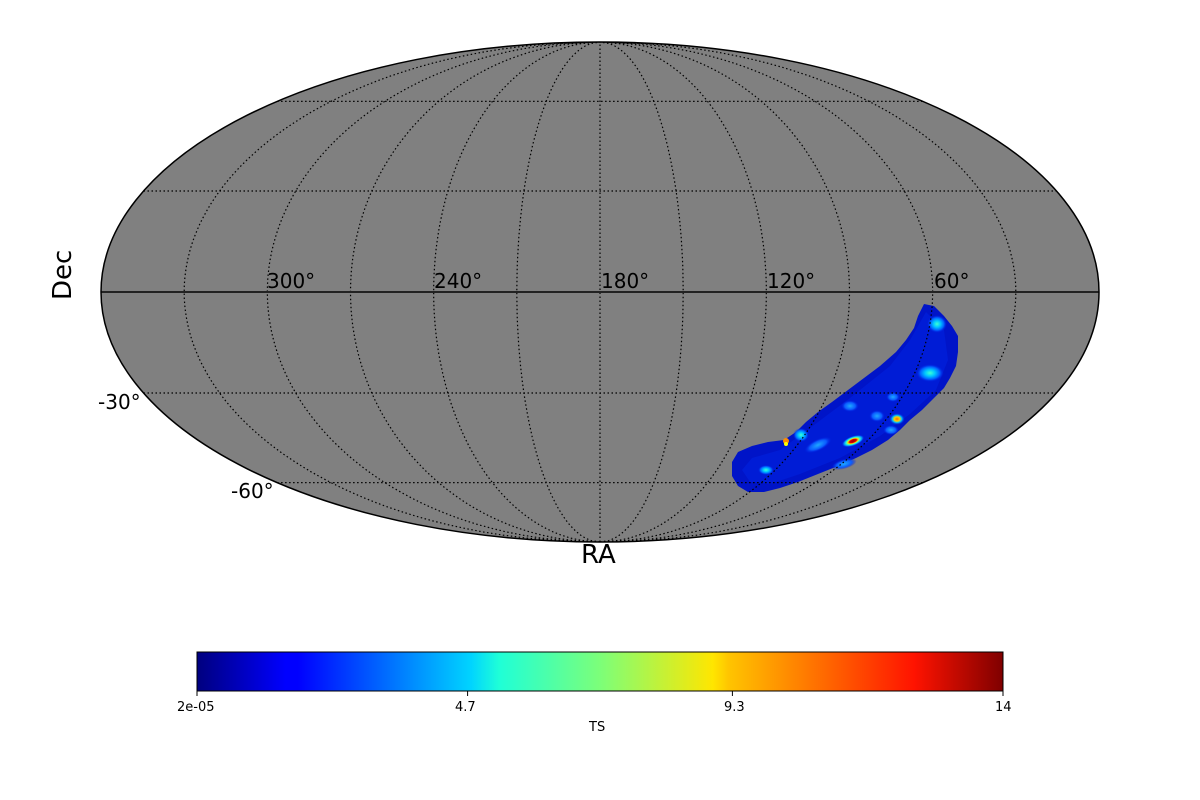 The image size is (1200, 800). I want to click on colorbar-tick-max: 14, so click(1003, 707).